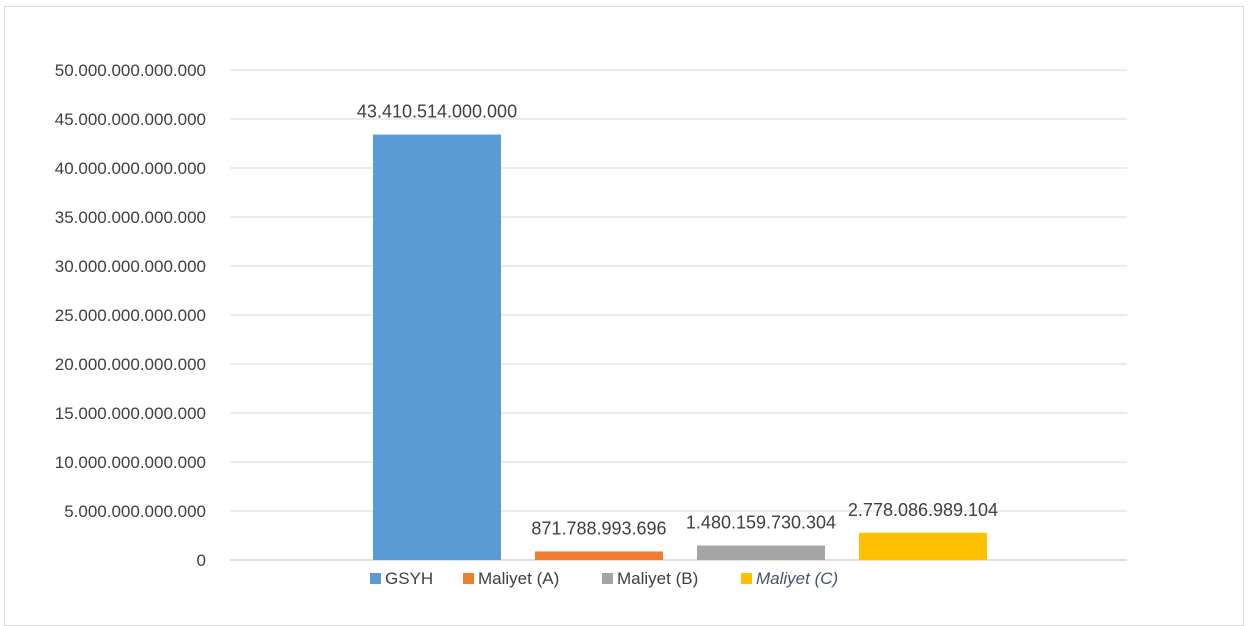  Describe the element at coordinates (761, 522) in the screenshot. I see `data-label: 1.480.159.730.304` at that location.